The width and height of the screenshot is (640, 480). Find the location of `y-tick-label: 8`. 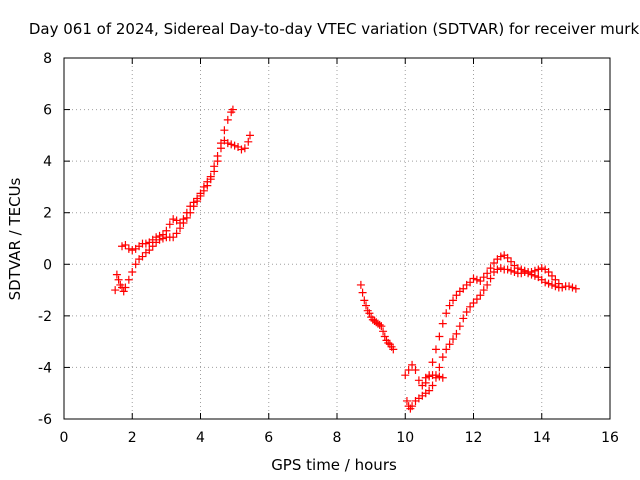

y-tick-label: 8 is located at coordinates (47, 59).